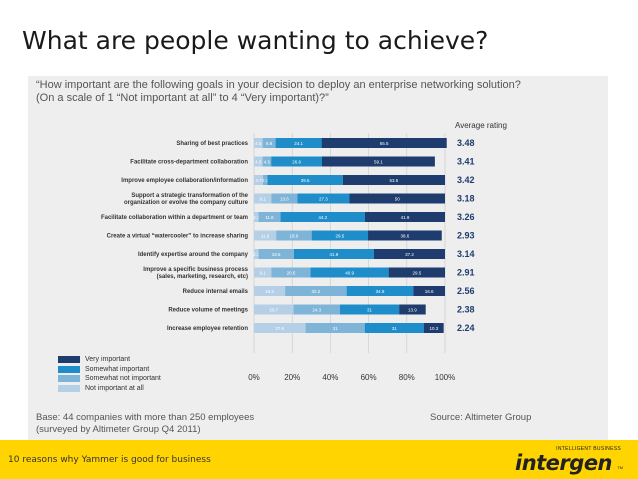  Describe the element at coordinates (445, 377) in the screenshot. I see `x-tick-label: 100%` at that location.